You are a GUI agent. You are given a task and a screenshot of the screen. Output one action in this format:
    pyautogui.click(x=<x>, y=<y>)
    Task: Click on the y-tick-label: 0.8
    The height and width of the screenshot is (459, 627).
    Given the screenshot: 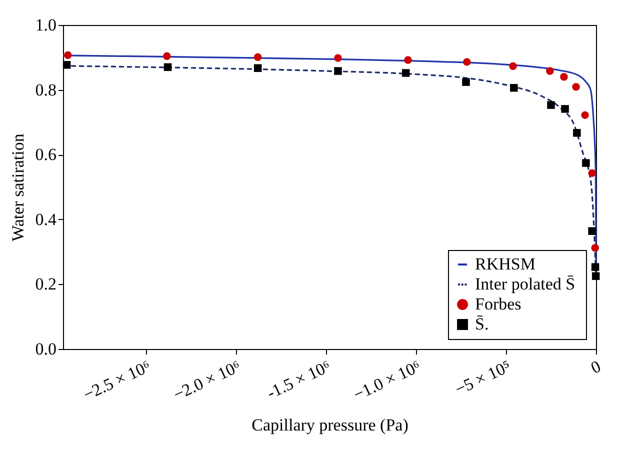 What is the action you would take?
    pyautogui.click(x=45, y=90)
    